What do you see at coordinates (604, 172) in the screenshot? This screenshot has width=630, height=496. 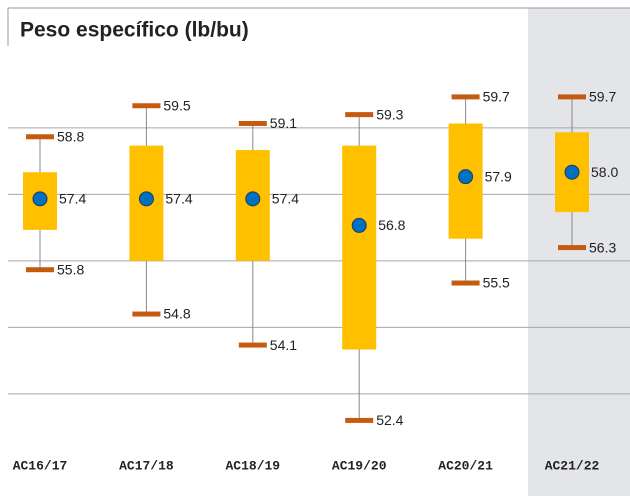 I see `mean-label: 58.0` at bounding box center [604, 172].